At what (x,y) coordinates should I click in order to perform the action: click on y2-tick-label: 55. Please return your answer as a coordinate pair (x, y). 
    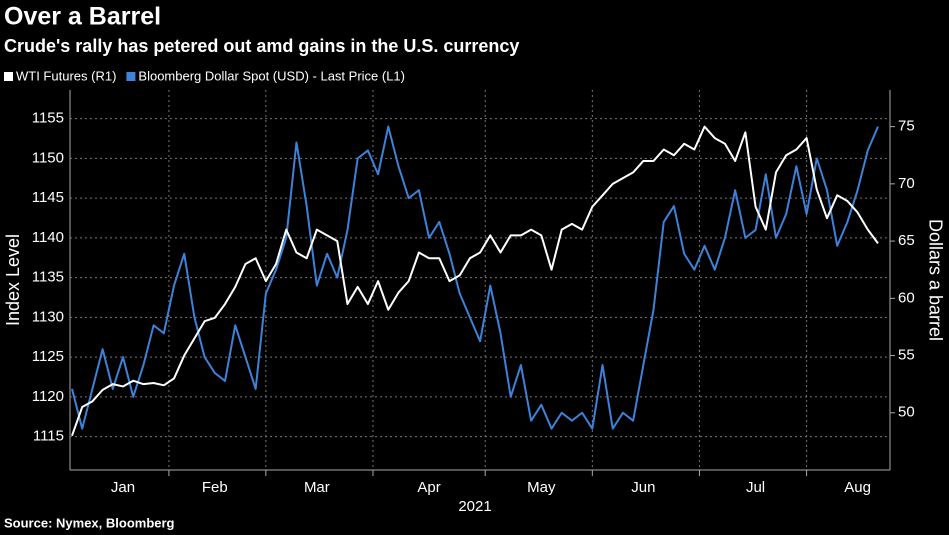
    Looking at the image, I should click on (906, 355).